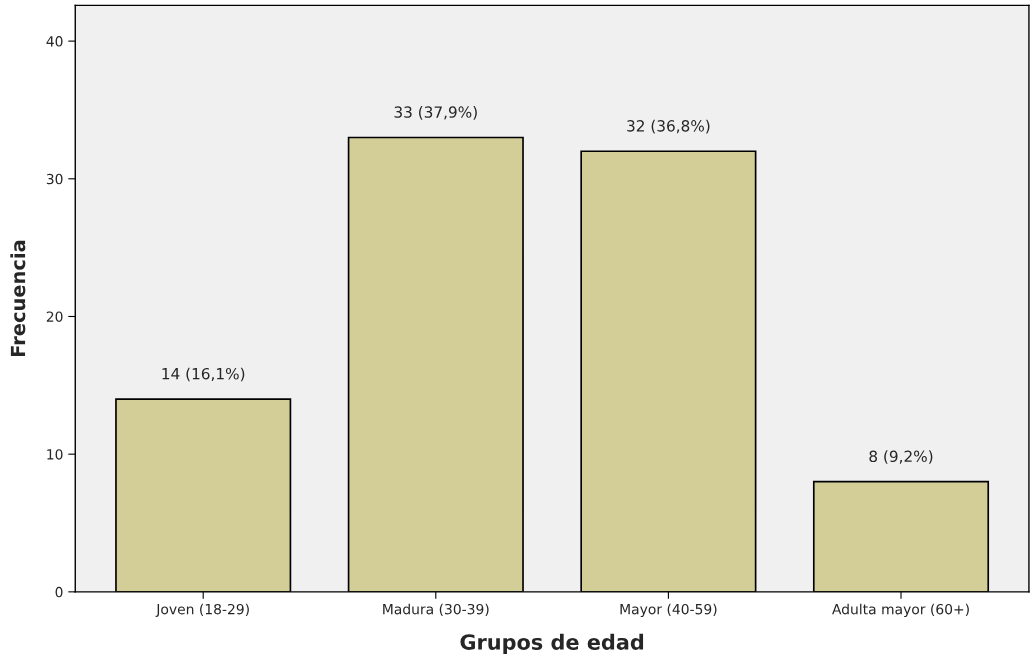 The image size is (1031, 665). Describe the element at coordinates (901, 457) in the screenshot. I see `data-label: 8 (9,2%)` at that location.